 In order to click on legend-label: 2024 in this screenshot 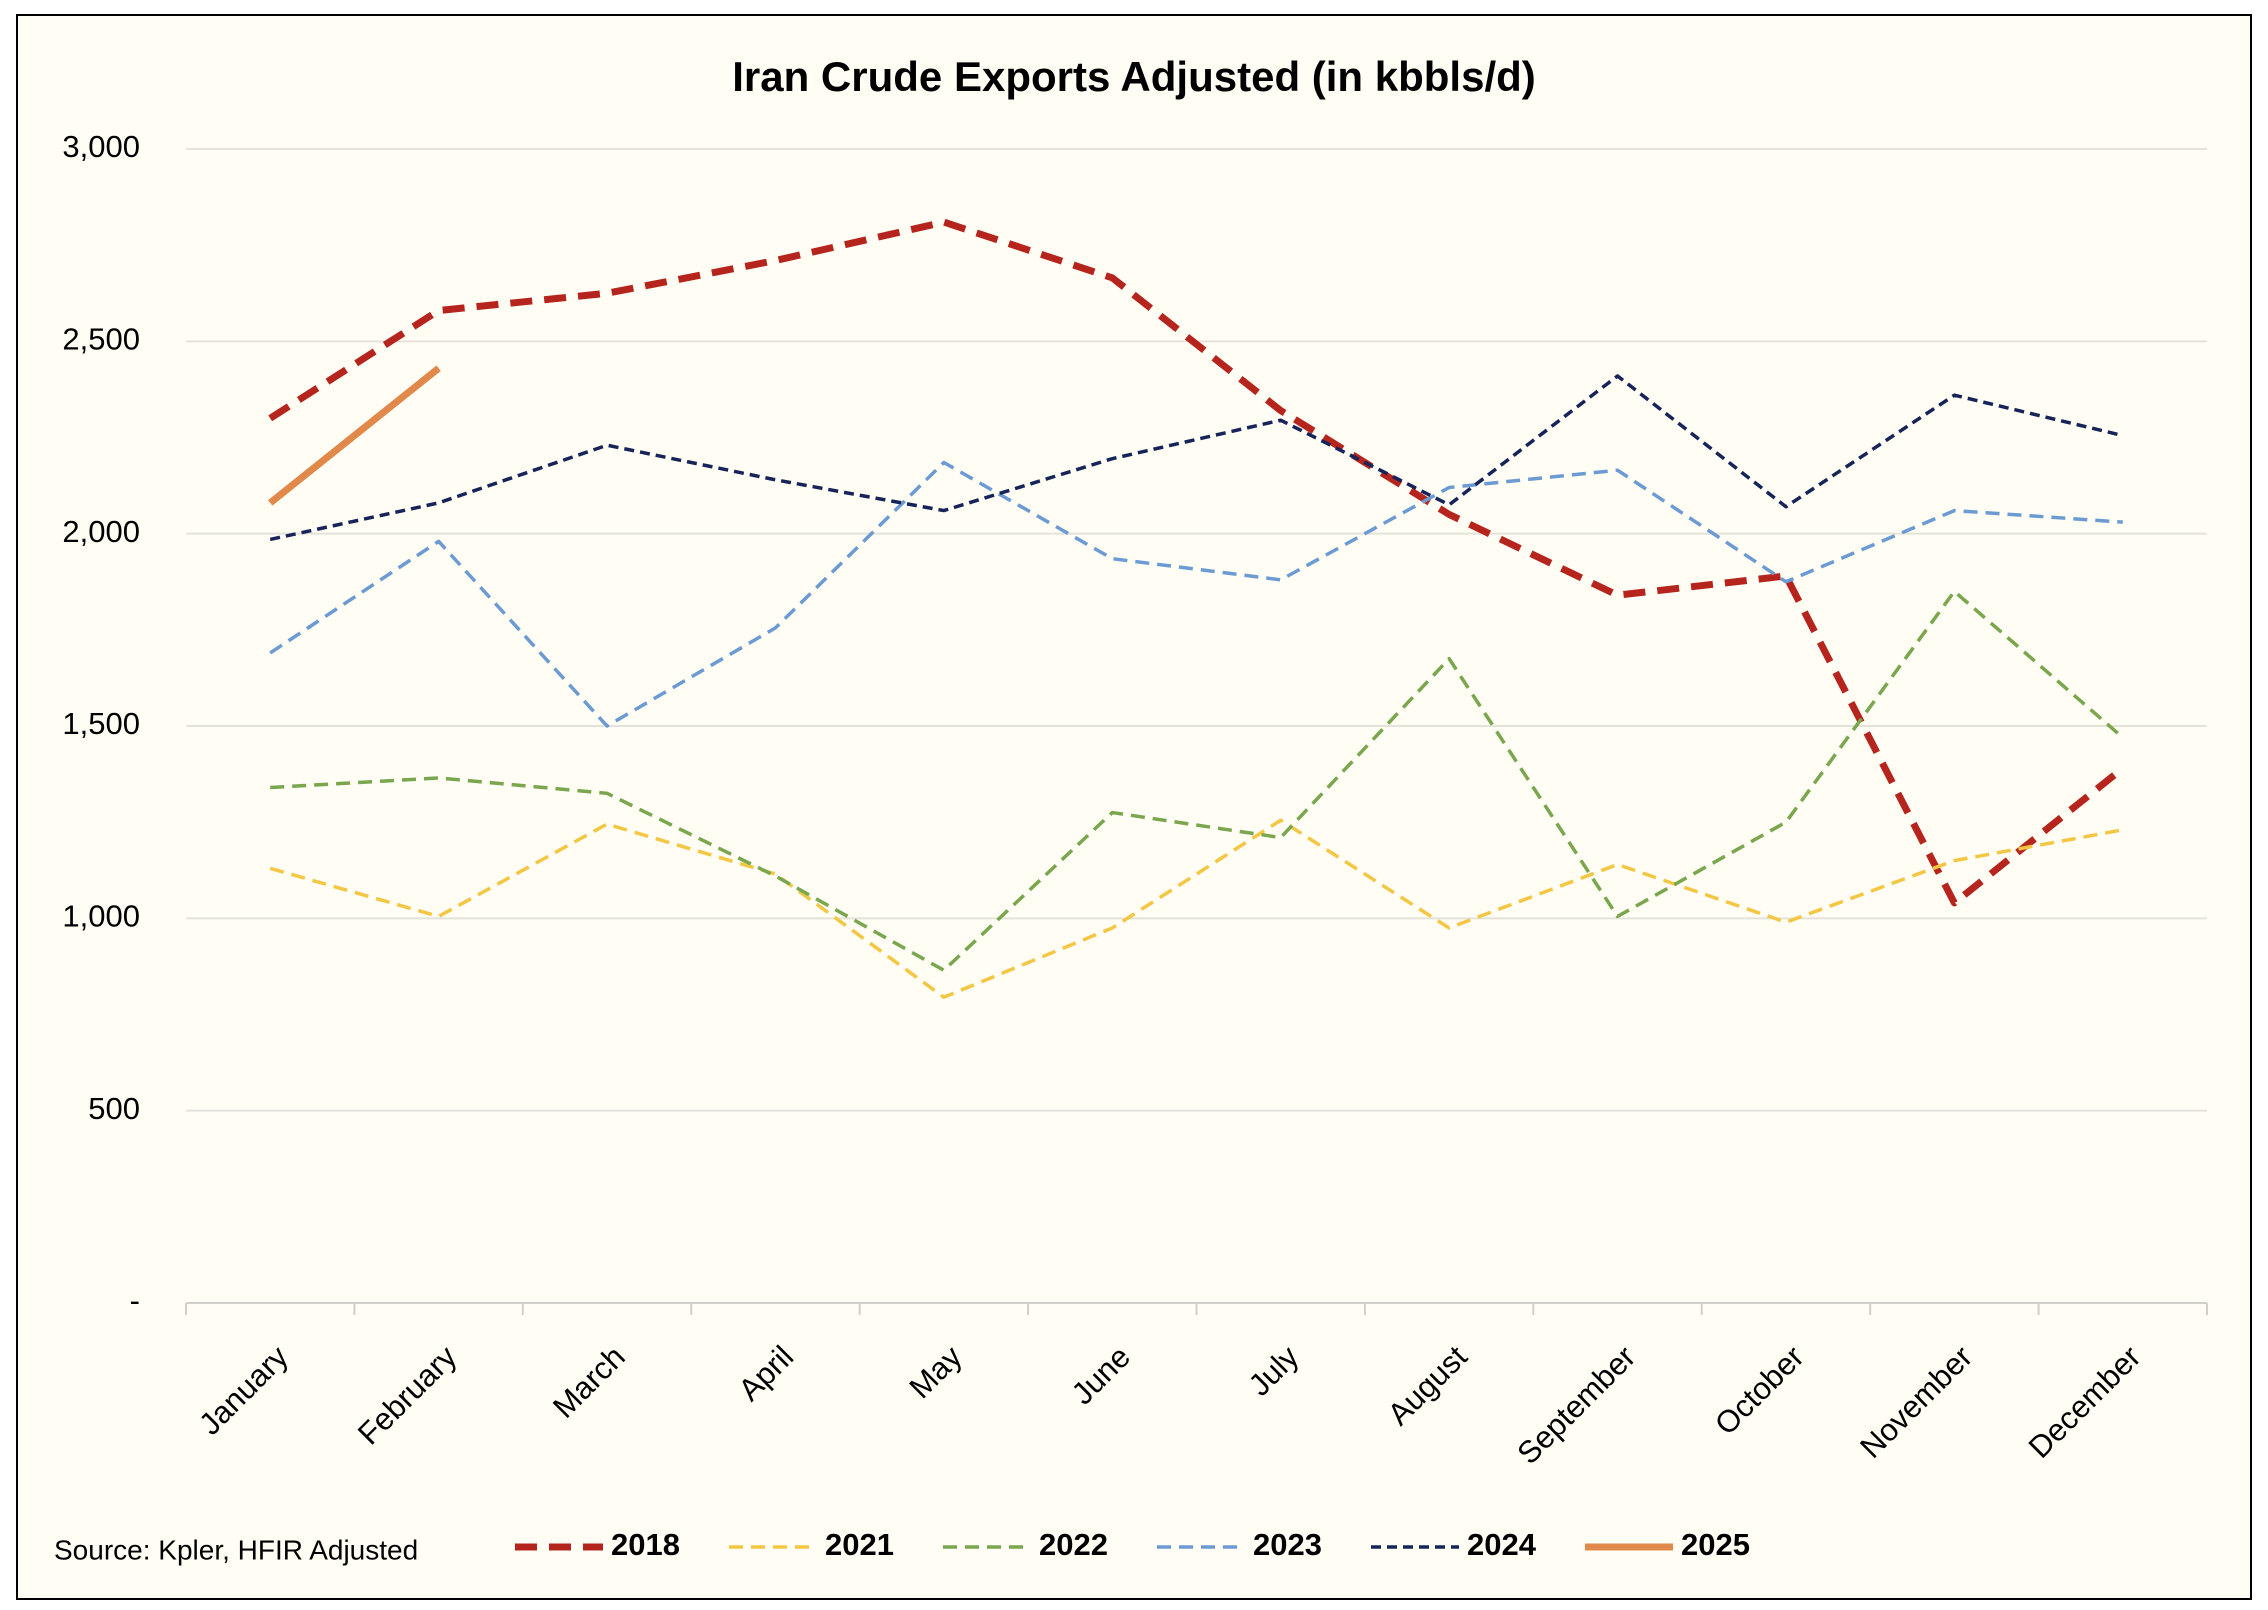, I will do `click(1502, 1544)`.